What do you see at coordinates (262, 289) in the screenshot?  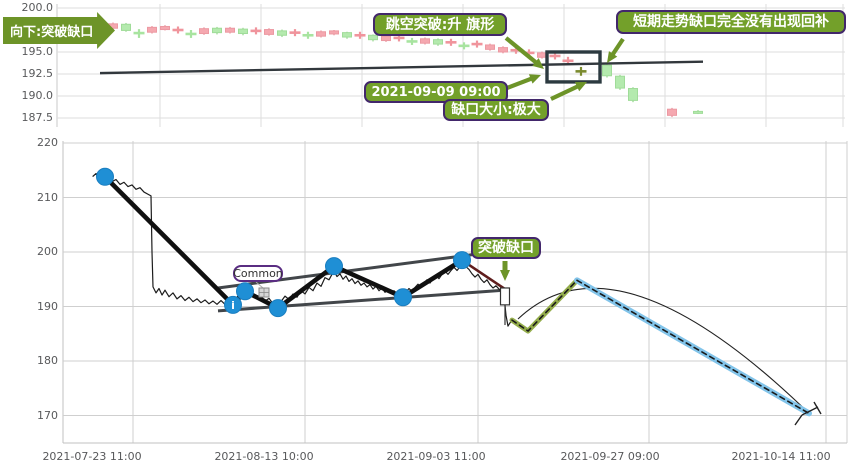 I see `common-leader-icon` at bounding box center [262, 289].